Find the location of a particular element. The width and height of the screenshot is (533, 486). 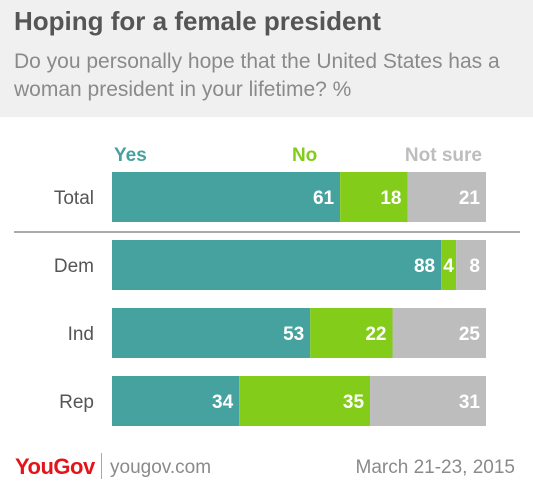

bar-dem-no is located at coordinates (449, 265).